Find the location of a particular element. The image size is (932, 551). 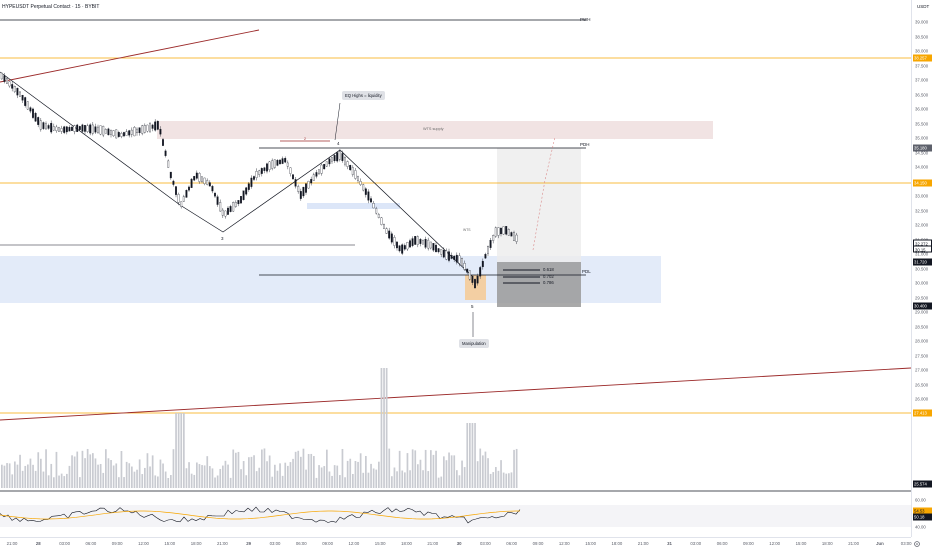

rsi-tick: 60.00 is located at coordinates (920, 500).